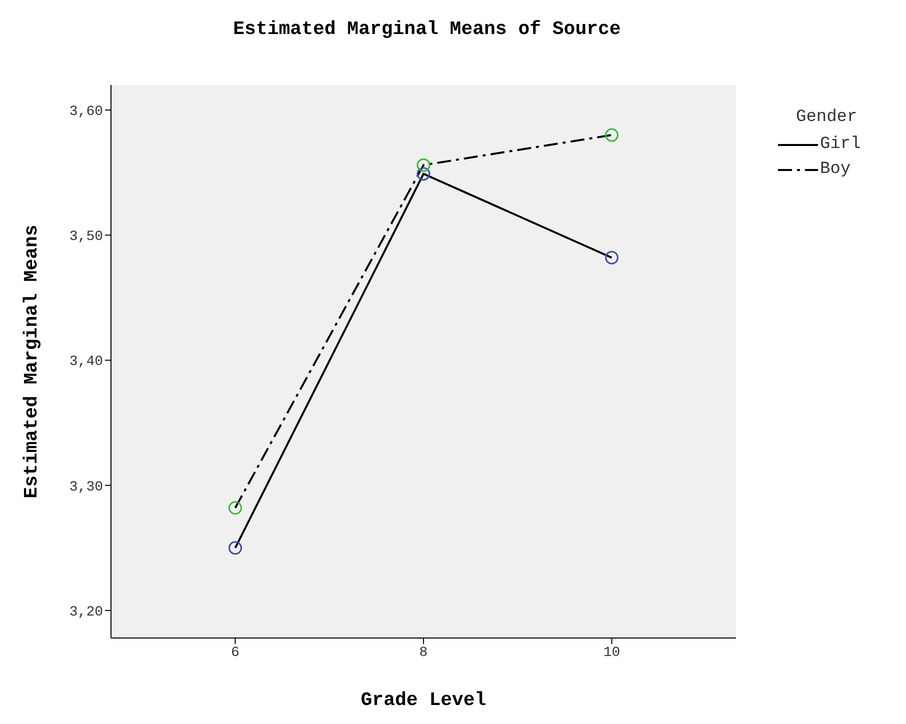 Image resolution: width=906 pixels, height=724 pixels. I want to click on x-tick-label: 8, so click(423, 652).